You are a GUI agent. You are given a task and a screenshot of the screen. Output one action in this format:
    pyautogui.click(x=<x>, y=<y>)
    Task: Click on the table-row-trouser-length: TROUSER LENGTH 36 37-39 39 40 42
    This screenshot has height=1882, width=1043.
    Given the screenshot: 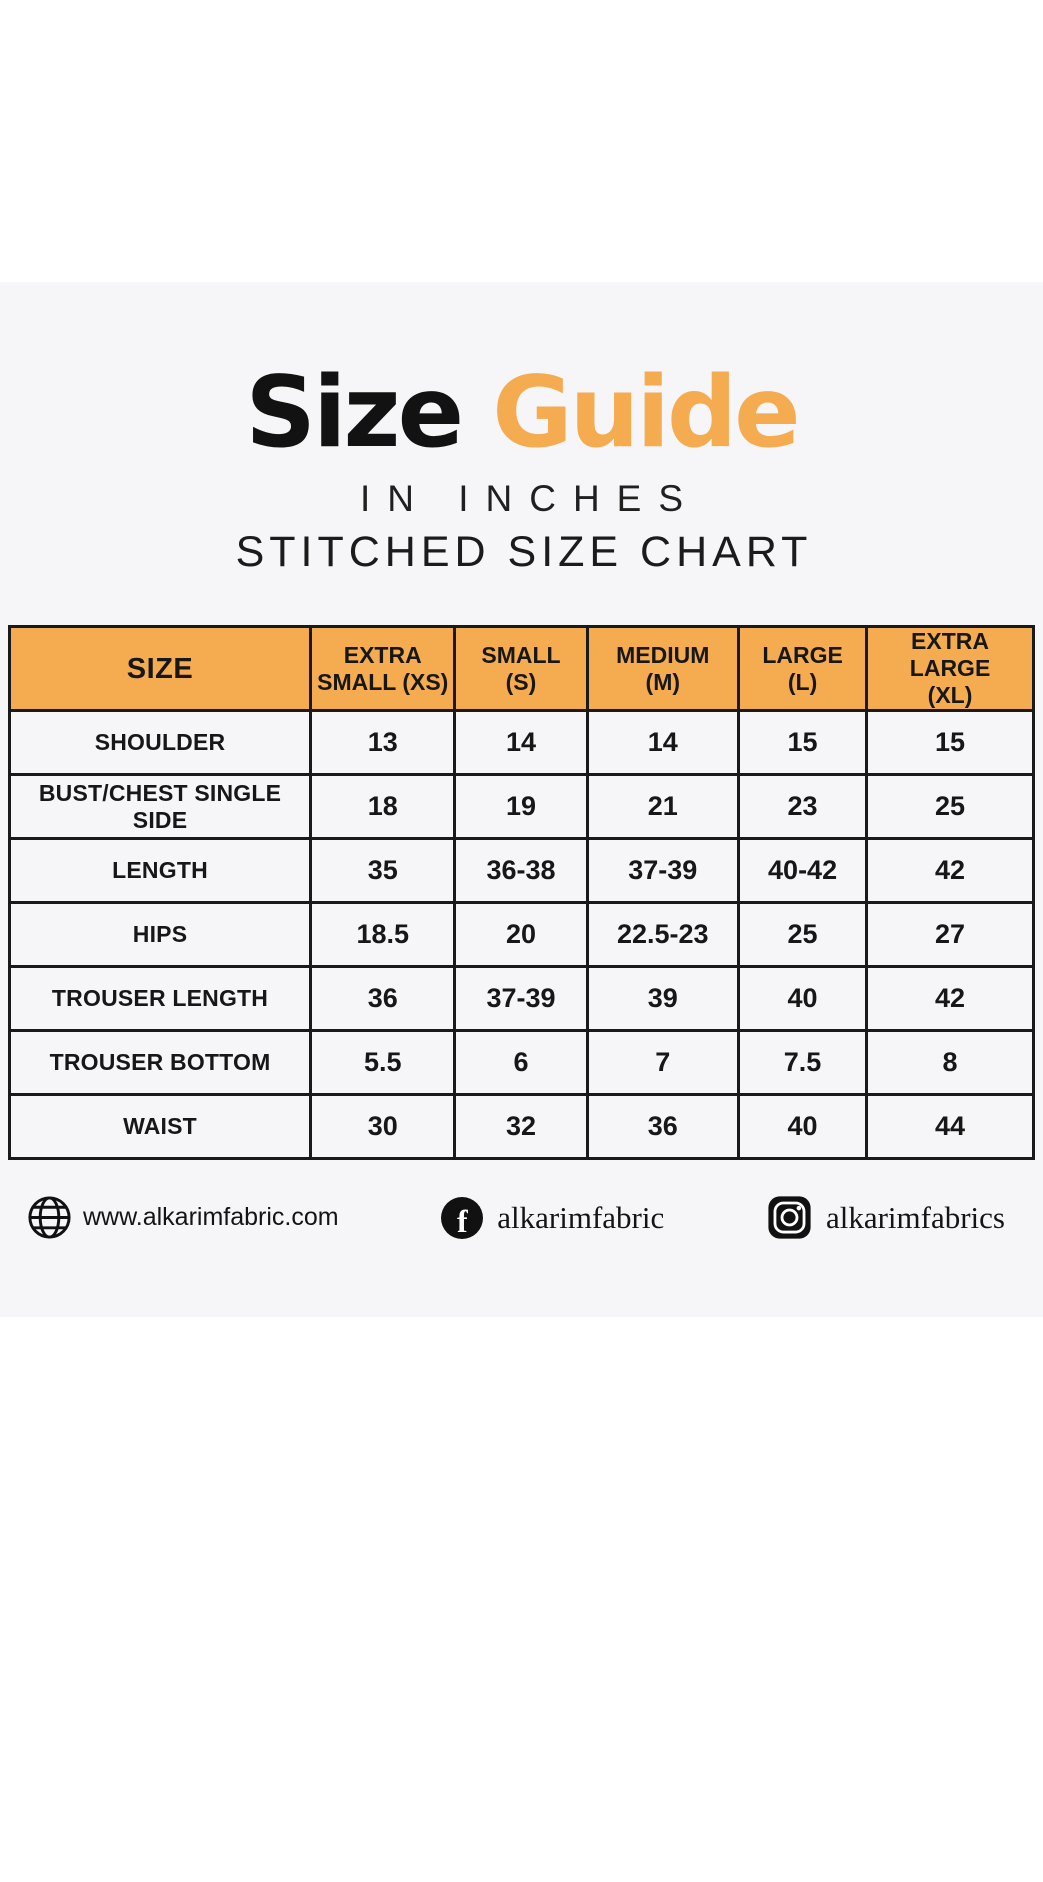 What is the action you would take?
    pyautogui.click(x=521, y=999)
    